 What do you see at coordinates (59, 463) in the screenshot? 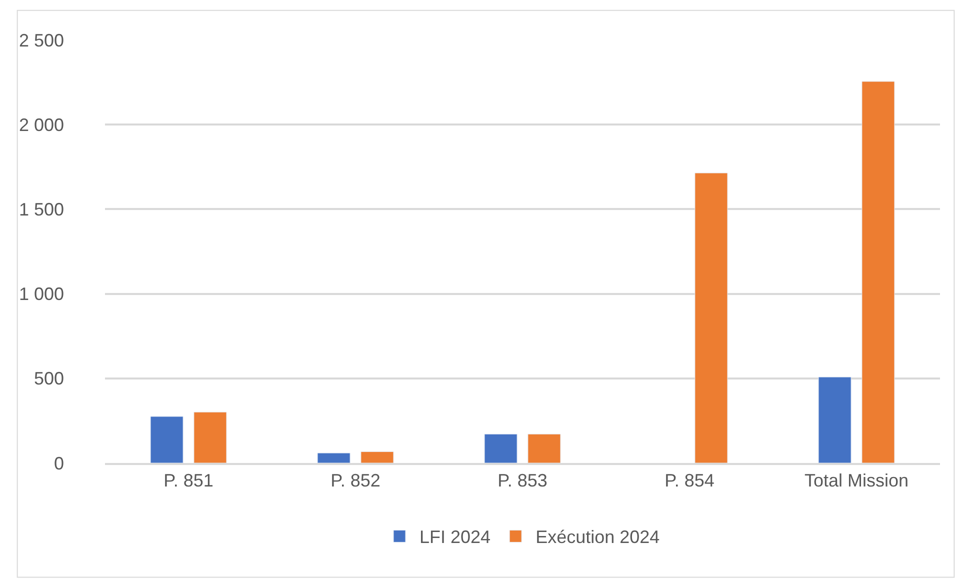
I see `y-tick-label: 0` at bounding box center [59, 463].